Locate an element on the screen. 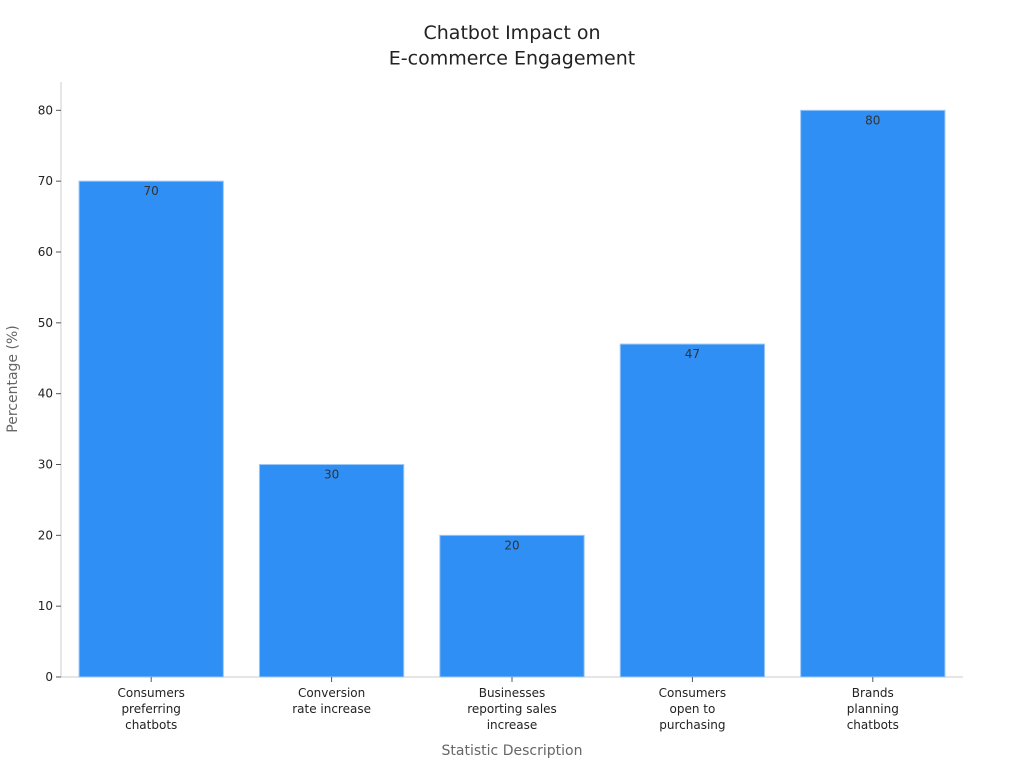  value-label: 70 is located at coordinates (151, 191).